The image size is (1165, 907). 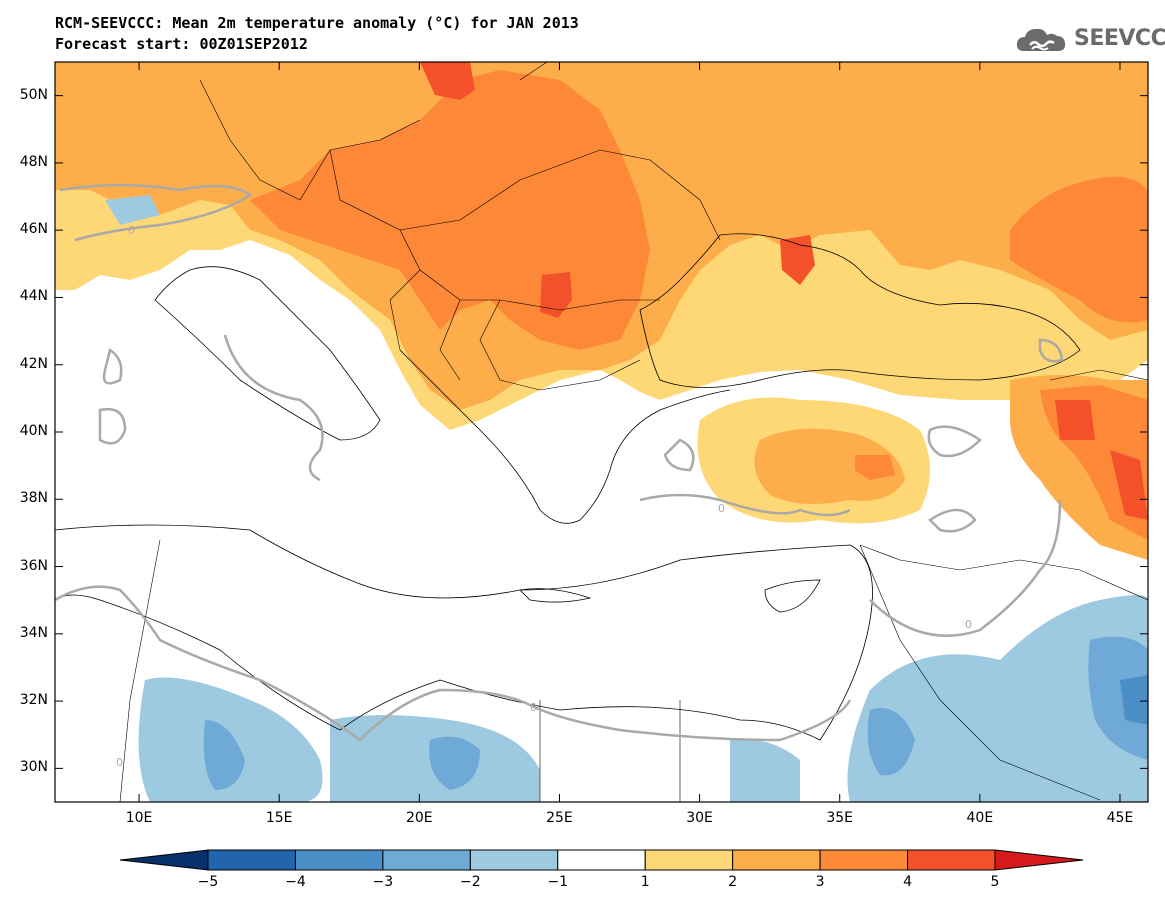 What do you see at coordinates (860, 310) in the screenshot?
I see `black-sea-coast` at bounding box center [860, 310].